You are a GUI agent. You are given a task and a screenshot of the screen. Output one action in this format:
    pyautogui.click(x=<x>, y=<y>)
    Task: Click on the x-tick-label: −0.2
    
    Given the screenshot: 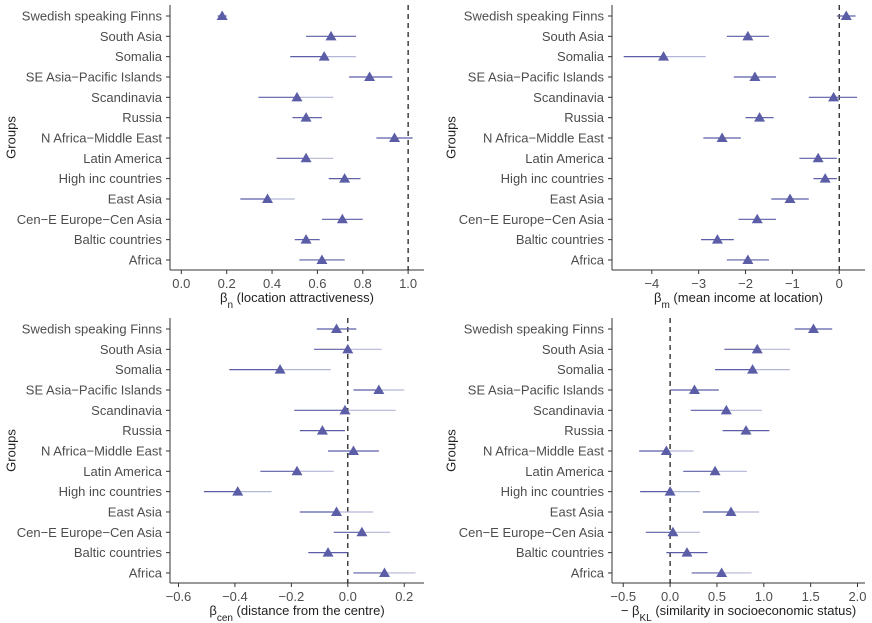 What is the action you would take?
    pyautogui.click(x=292, y=596)
    